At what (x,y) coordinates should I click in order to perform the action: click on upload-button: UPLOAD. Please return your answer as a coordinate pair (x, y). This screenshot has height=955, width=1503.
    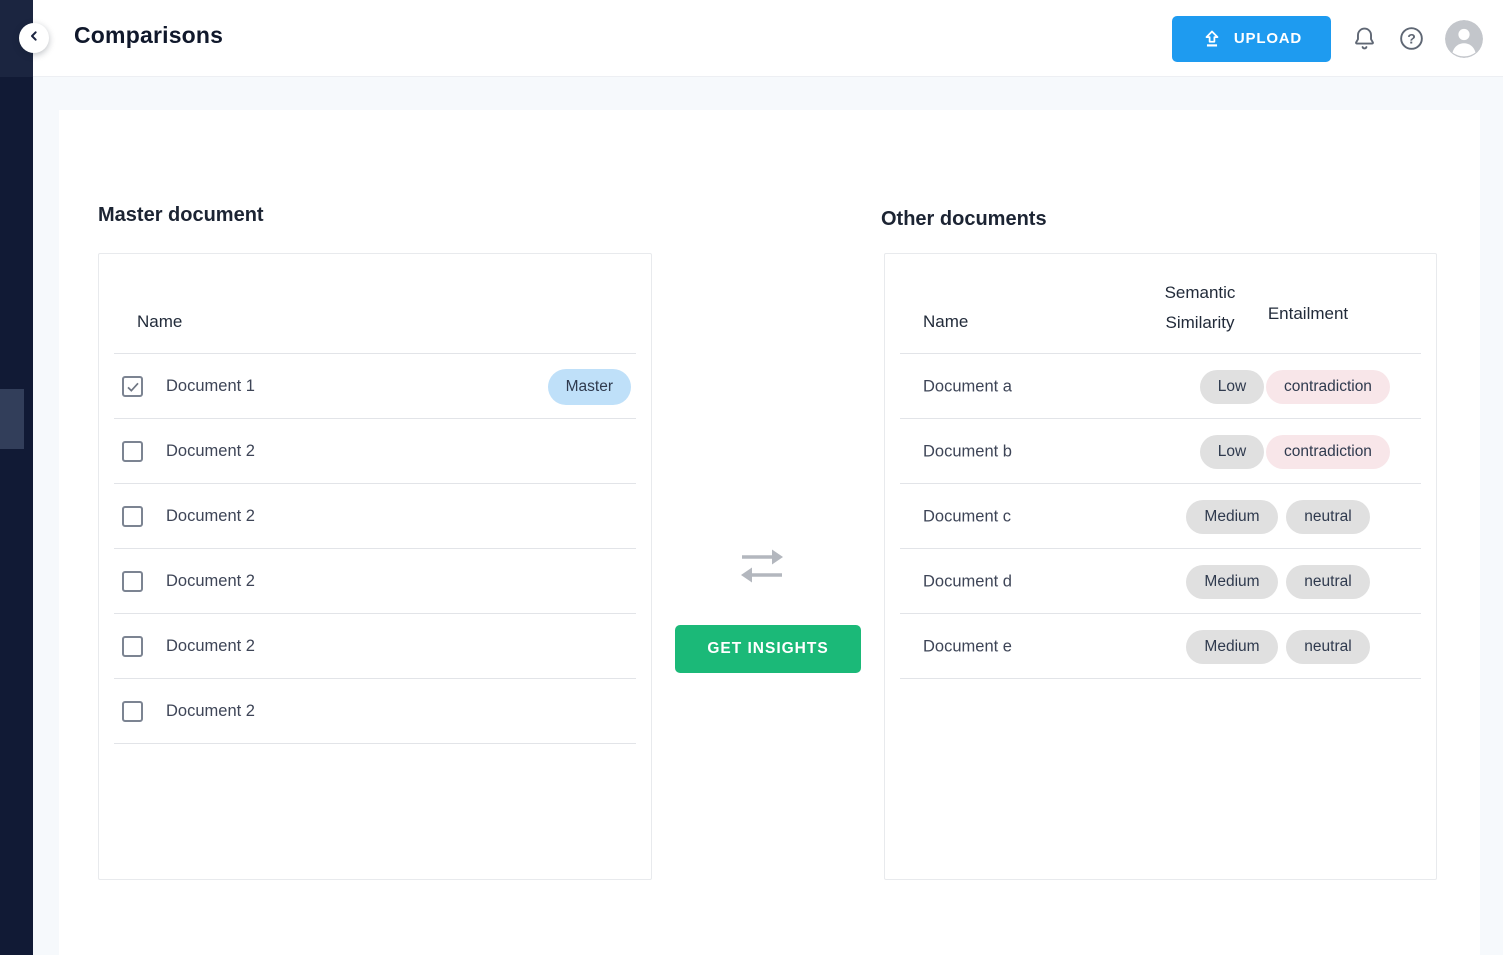
    Looking at the image, I should click on (1251, 38).